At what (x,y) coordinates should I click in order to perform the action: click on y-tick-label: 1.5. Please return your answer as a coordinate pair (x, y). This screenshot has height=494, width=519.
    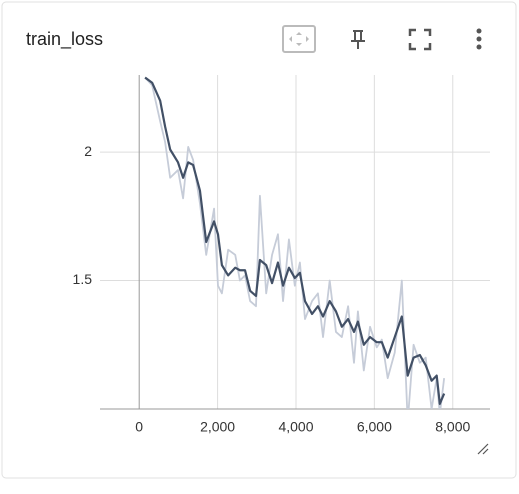
    Looking at the image, I should click on (83, 279).